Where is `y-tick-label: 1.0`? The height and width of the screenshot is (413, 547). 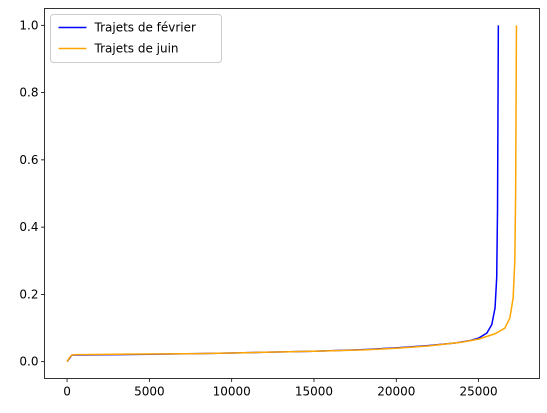
y-tick-label: 1.0 is located at coordinates (28, 25).